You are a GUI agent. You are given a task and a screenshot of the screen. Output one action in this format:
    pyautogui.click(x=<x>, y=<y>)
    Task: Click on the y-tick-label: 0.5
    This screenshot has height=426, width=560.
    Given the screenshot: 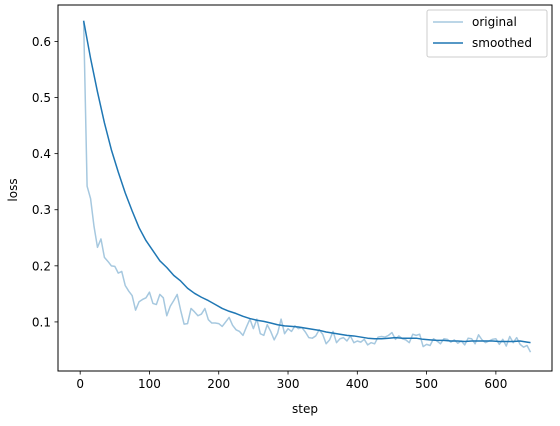 What is the action you would take?
    pyautogui.click(x=41, y=98)
    